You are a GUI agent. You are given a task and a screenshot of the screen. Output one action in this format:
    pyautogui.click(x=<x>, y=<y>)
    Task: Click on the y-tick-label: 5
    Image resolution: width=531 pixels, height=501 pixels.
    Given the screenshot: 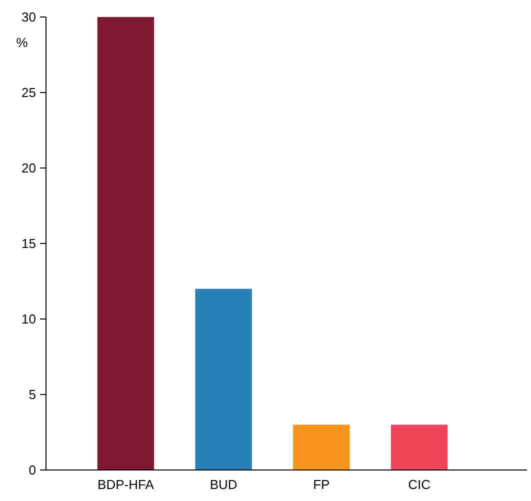 What is the action you would take?
    pyautogui.click(x=32, y=394)
    